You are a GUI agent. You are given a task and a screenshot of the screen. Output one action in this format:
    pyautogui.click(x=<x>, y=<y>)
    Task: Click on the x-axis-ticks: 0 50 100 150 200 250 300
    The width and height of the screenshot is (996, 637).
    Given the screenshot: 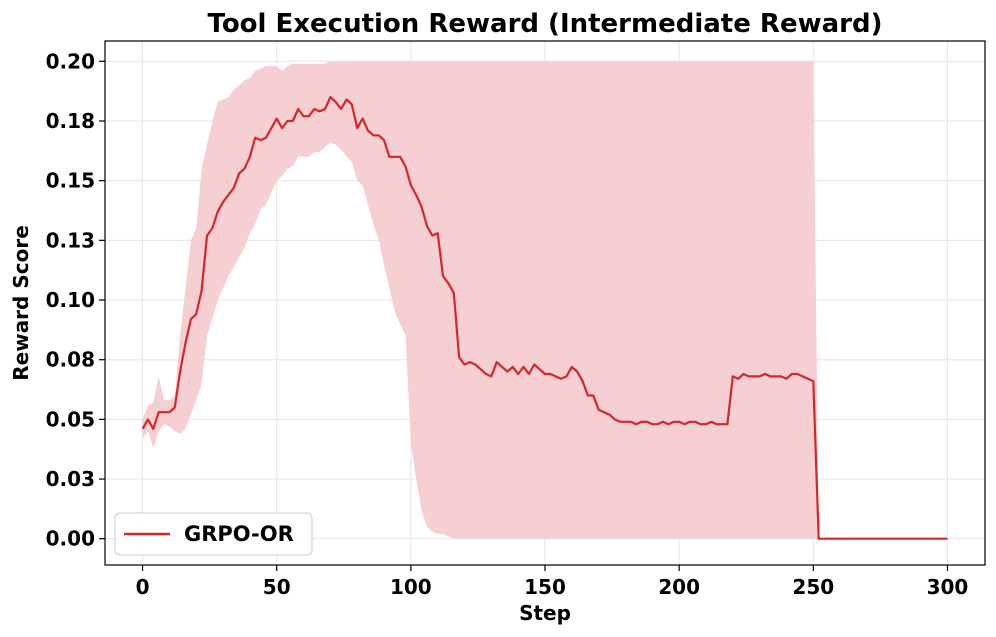 What is the action you would take?
    pyautogui.click(x=552, y=582)
    